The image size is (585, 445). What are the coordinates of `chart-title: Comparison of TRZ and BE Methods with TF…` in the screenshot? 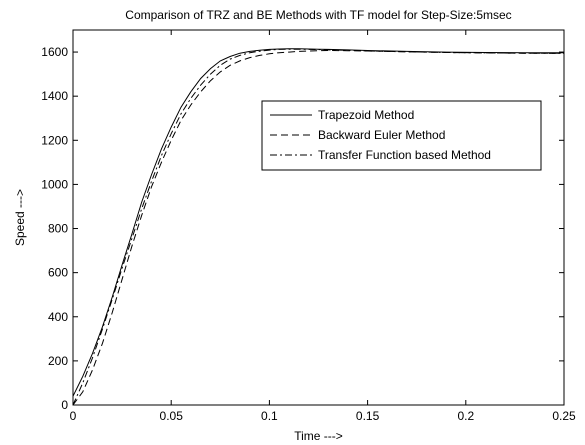 It's located at (318, 15).